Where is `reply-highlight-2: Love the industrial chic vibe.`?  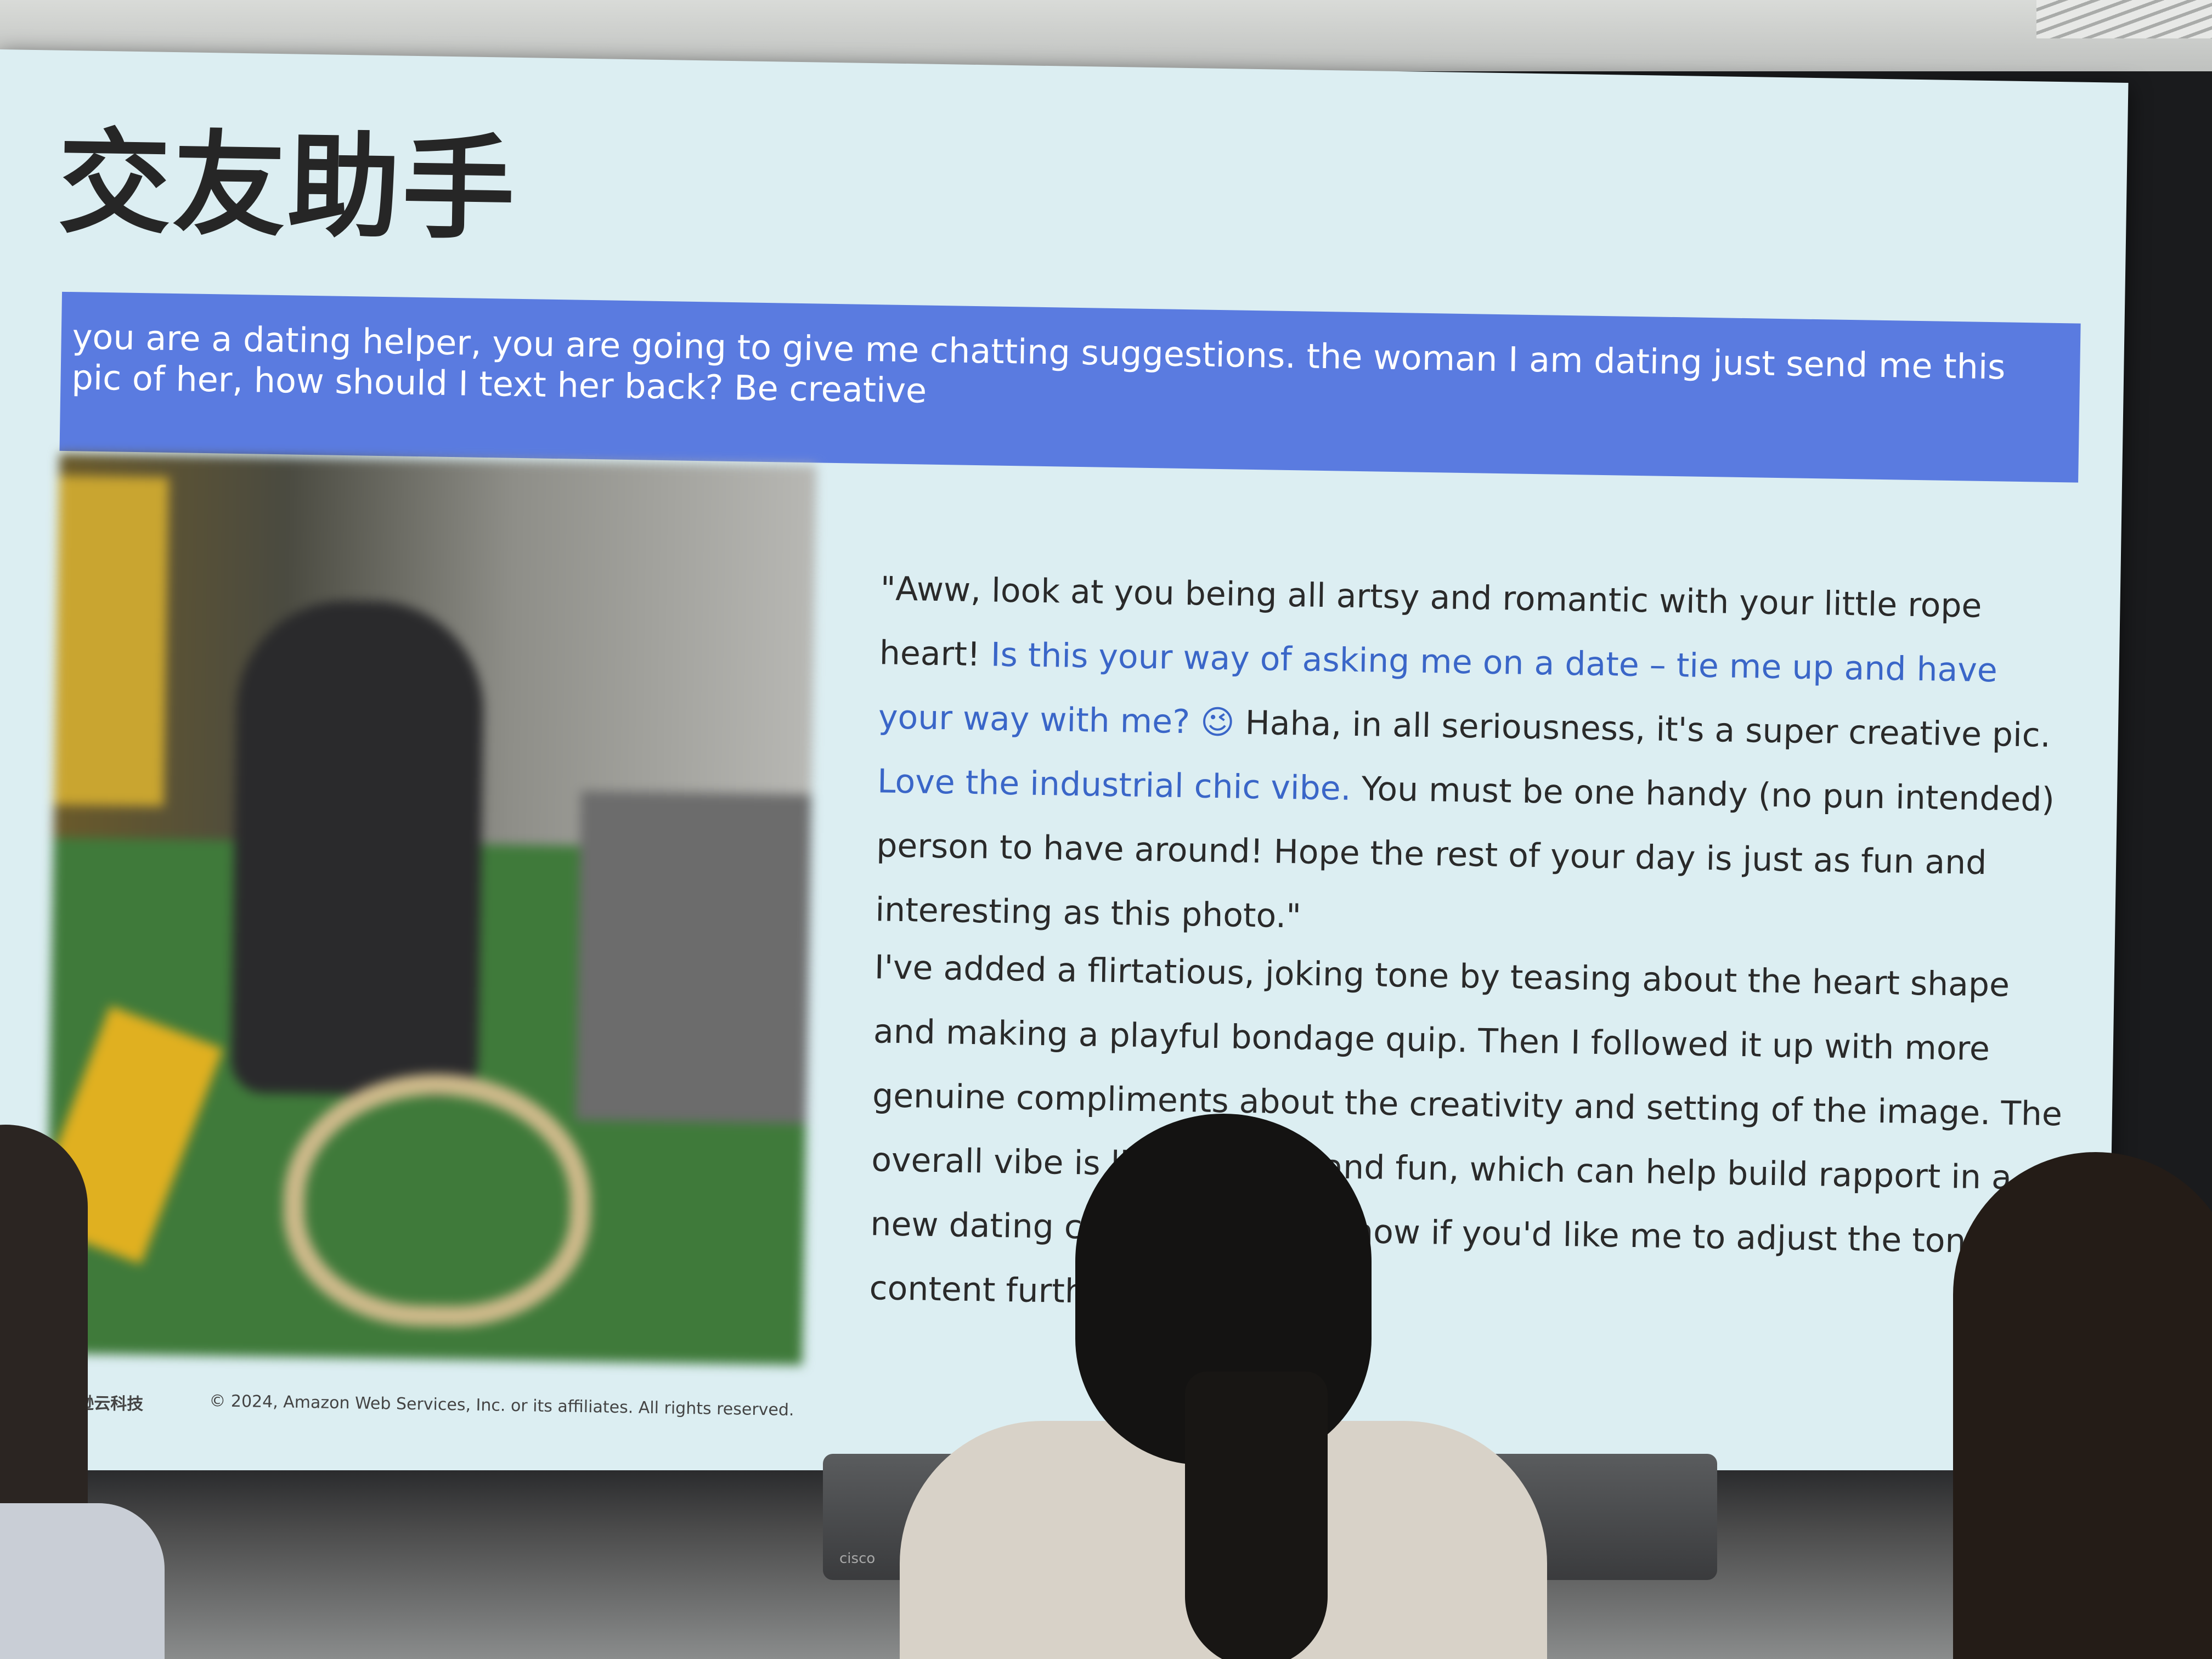
reply-highlight-2: Love the industrial chic vibe. is located at coordinates (1114, 785).